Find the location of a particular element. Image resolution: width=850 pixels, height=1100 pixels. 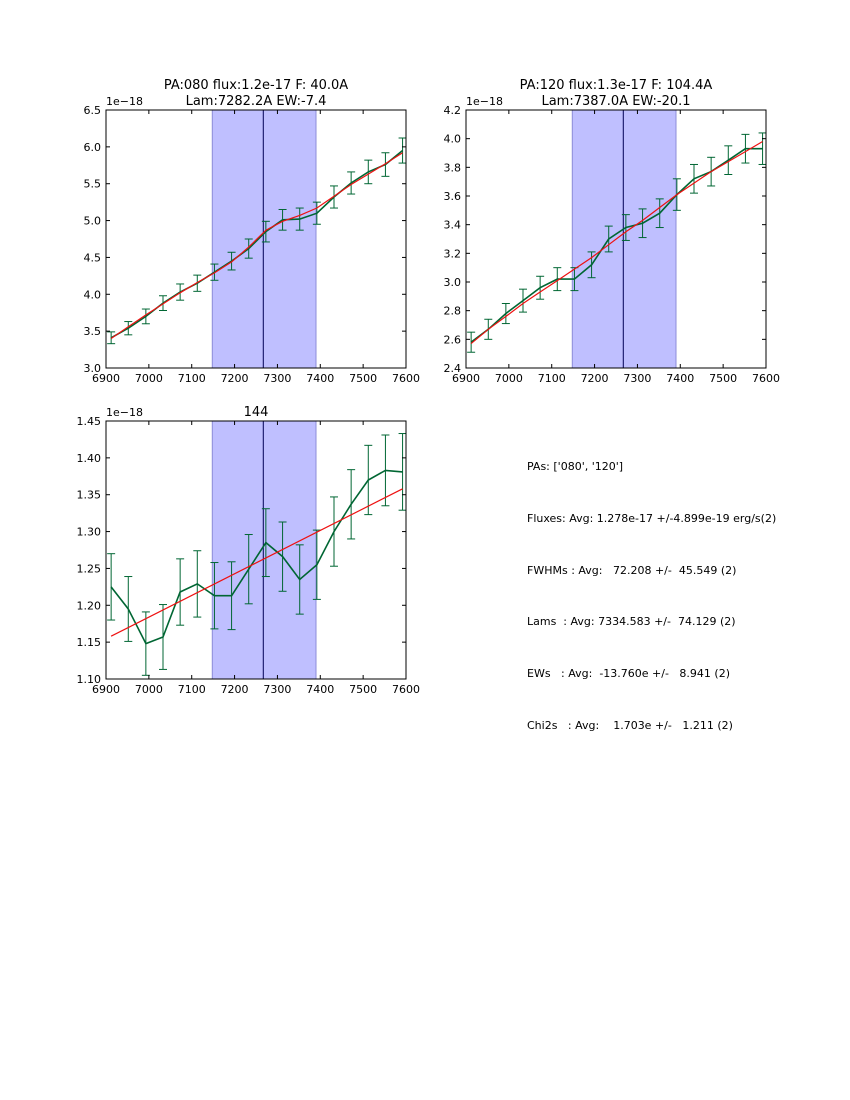

chart-1-xtick-label: 6900 is located at coordinates (106, 378).